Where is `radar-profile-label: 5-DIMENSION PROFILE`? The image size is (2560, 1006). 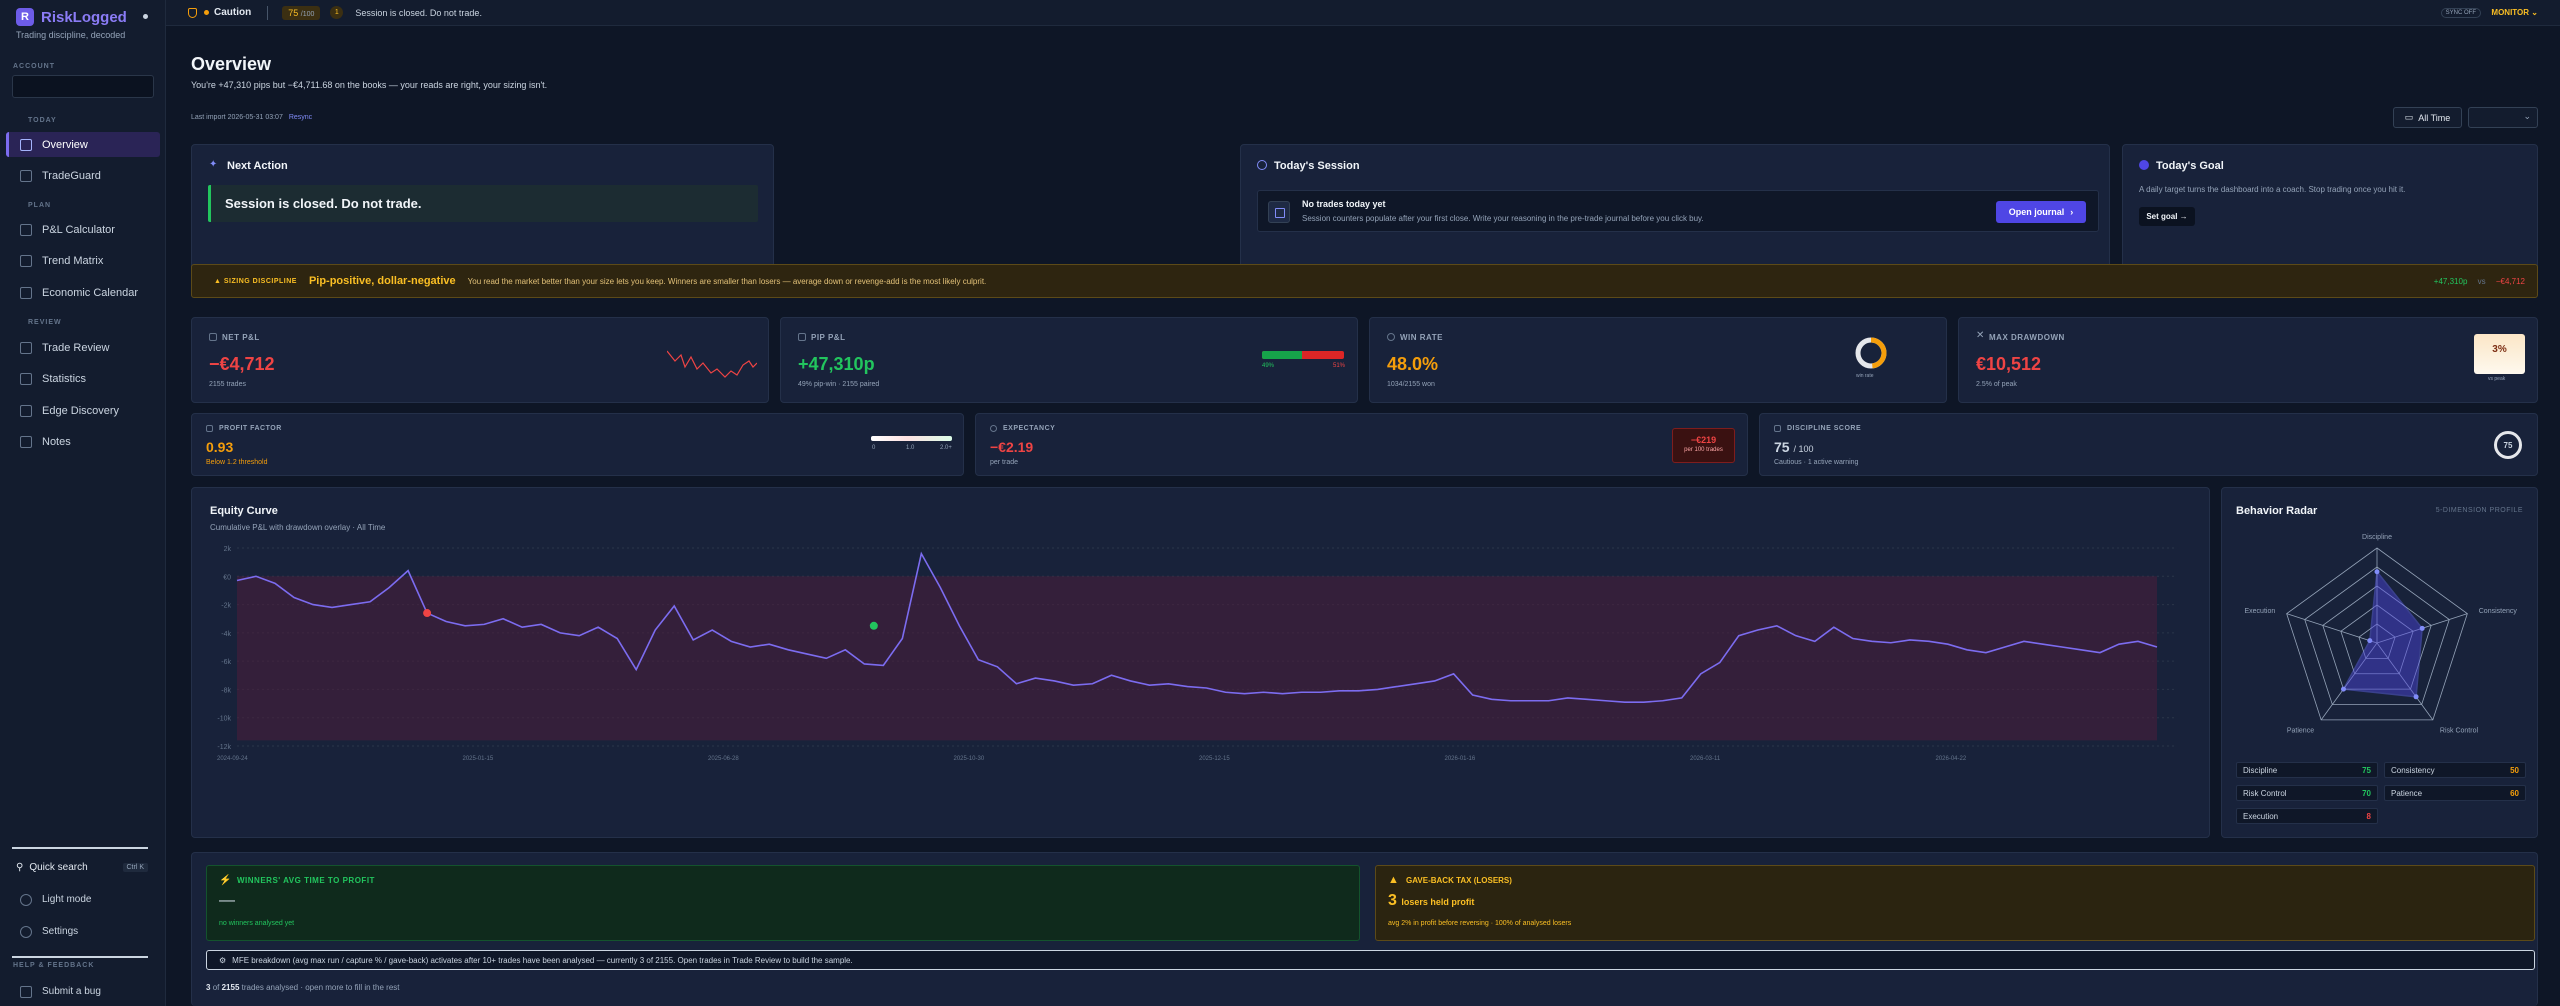
radar-profile-label: 5-DIMENSION PROFILE is located at coordinates (2479, 510).